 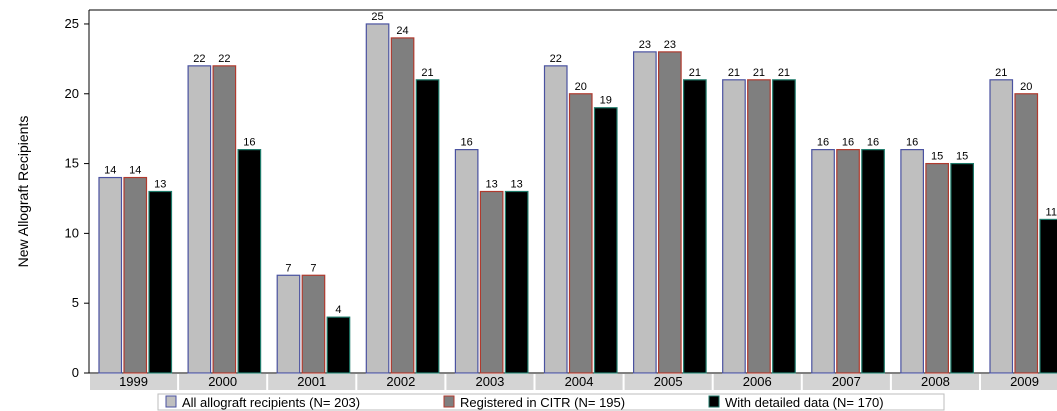 I want to click on x-tick-label: 2004, so click(x=579, y=381).